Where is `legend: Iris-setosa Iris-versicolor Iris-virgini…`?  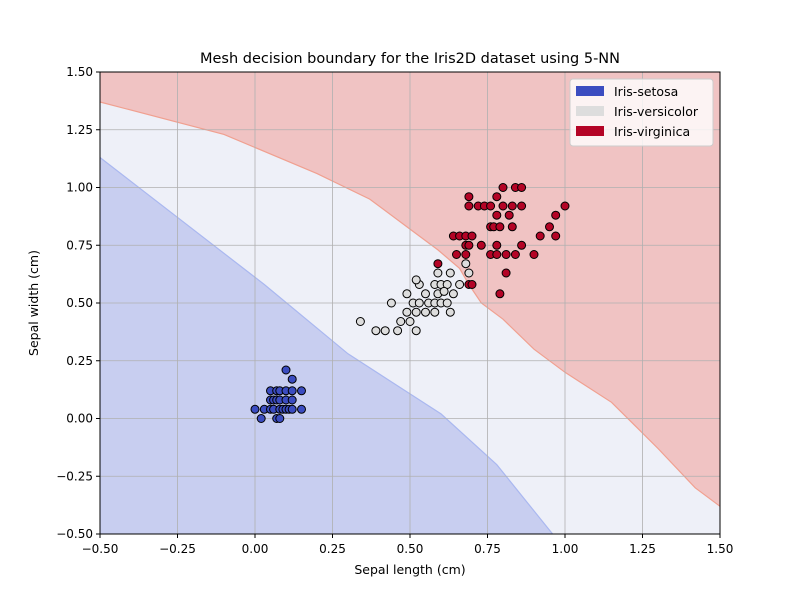 legend: Iris-setosa Iris-versicolor Iris-virgini… is located at coordinates (641, 112).